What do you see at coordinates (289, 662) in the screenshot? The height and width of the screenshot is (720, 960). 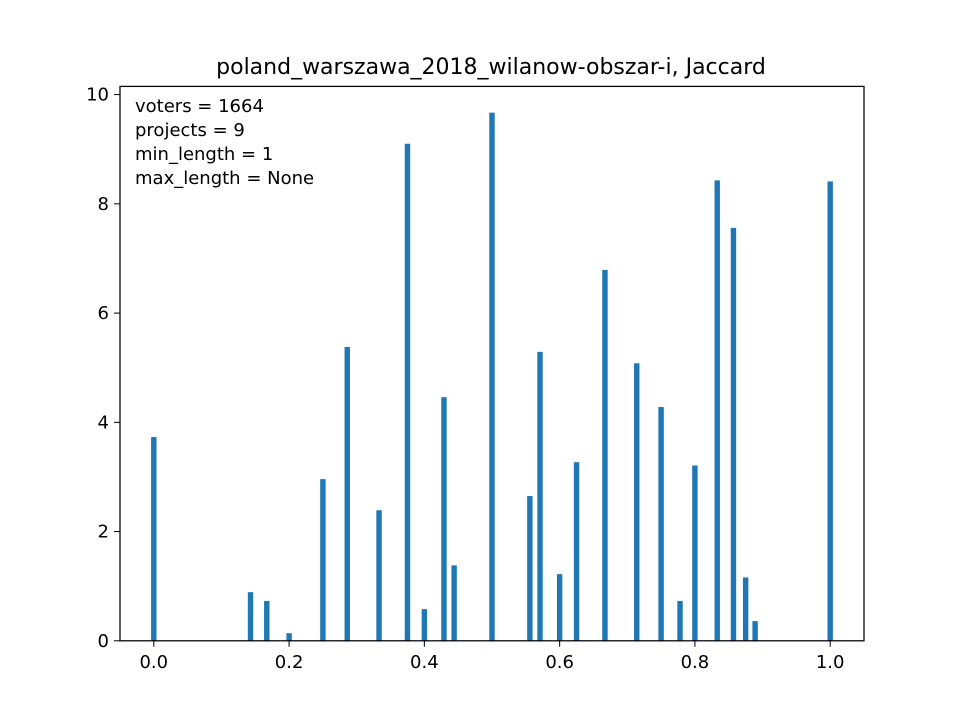 I see `x-tick-label-1: 0.2` at bounding box center [289, 662].